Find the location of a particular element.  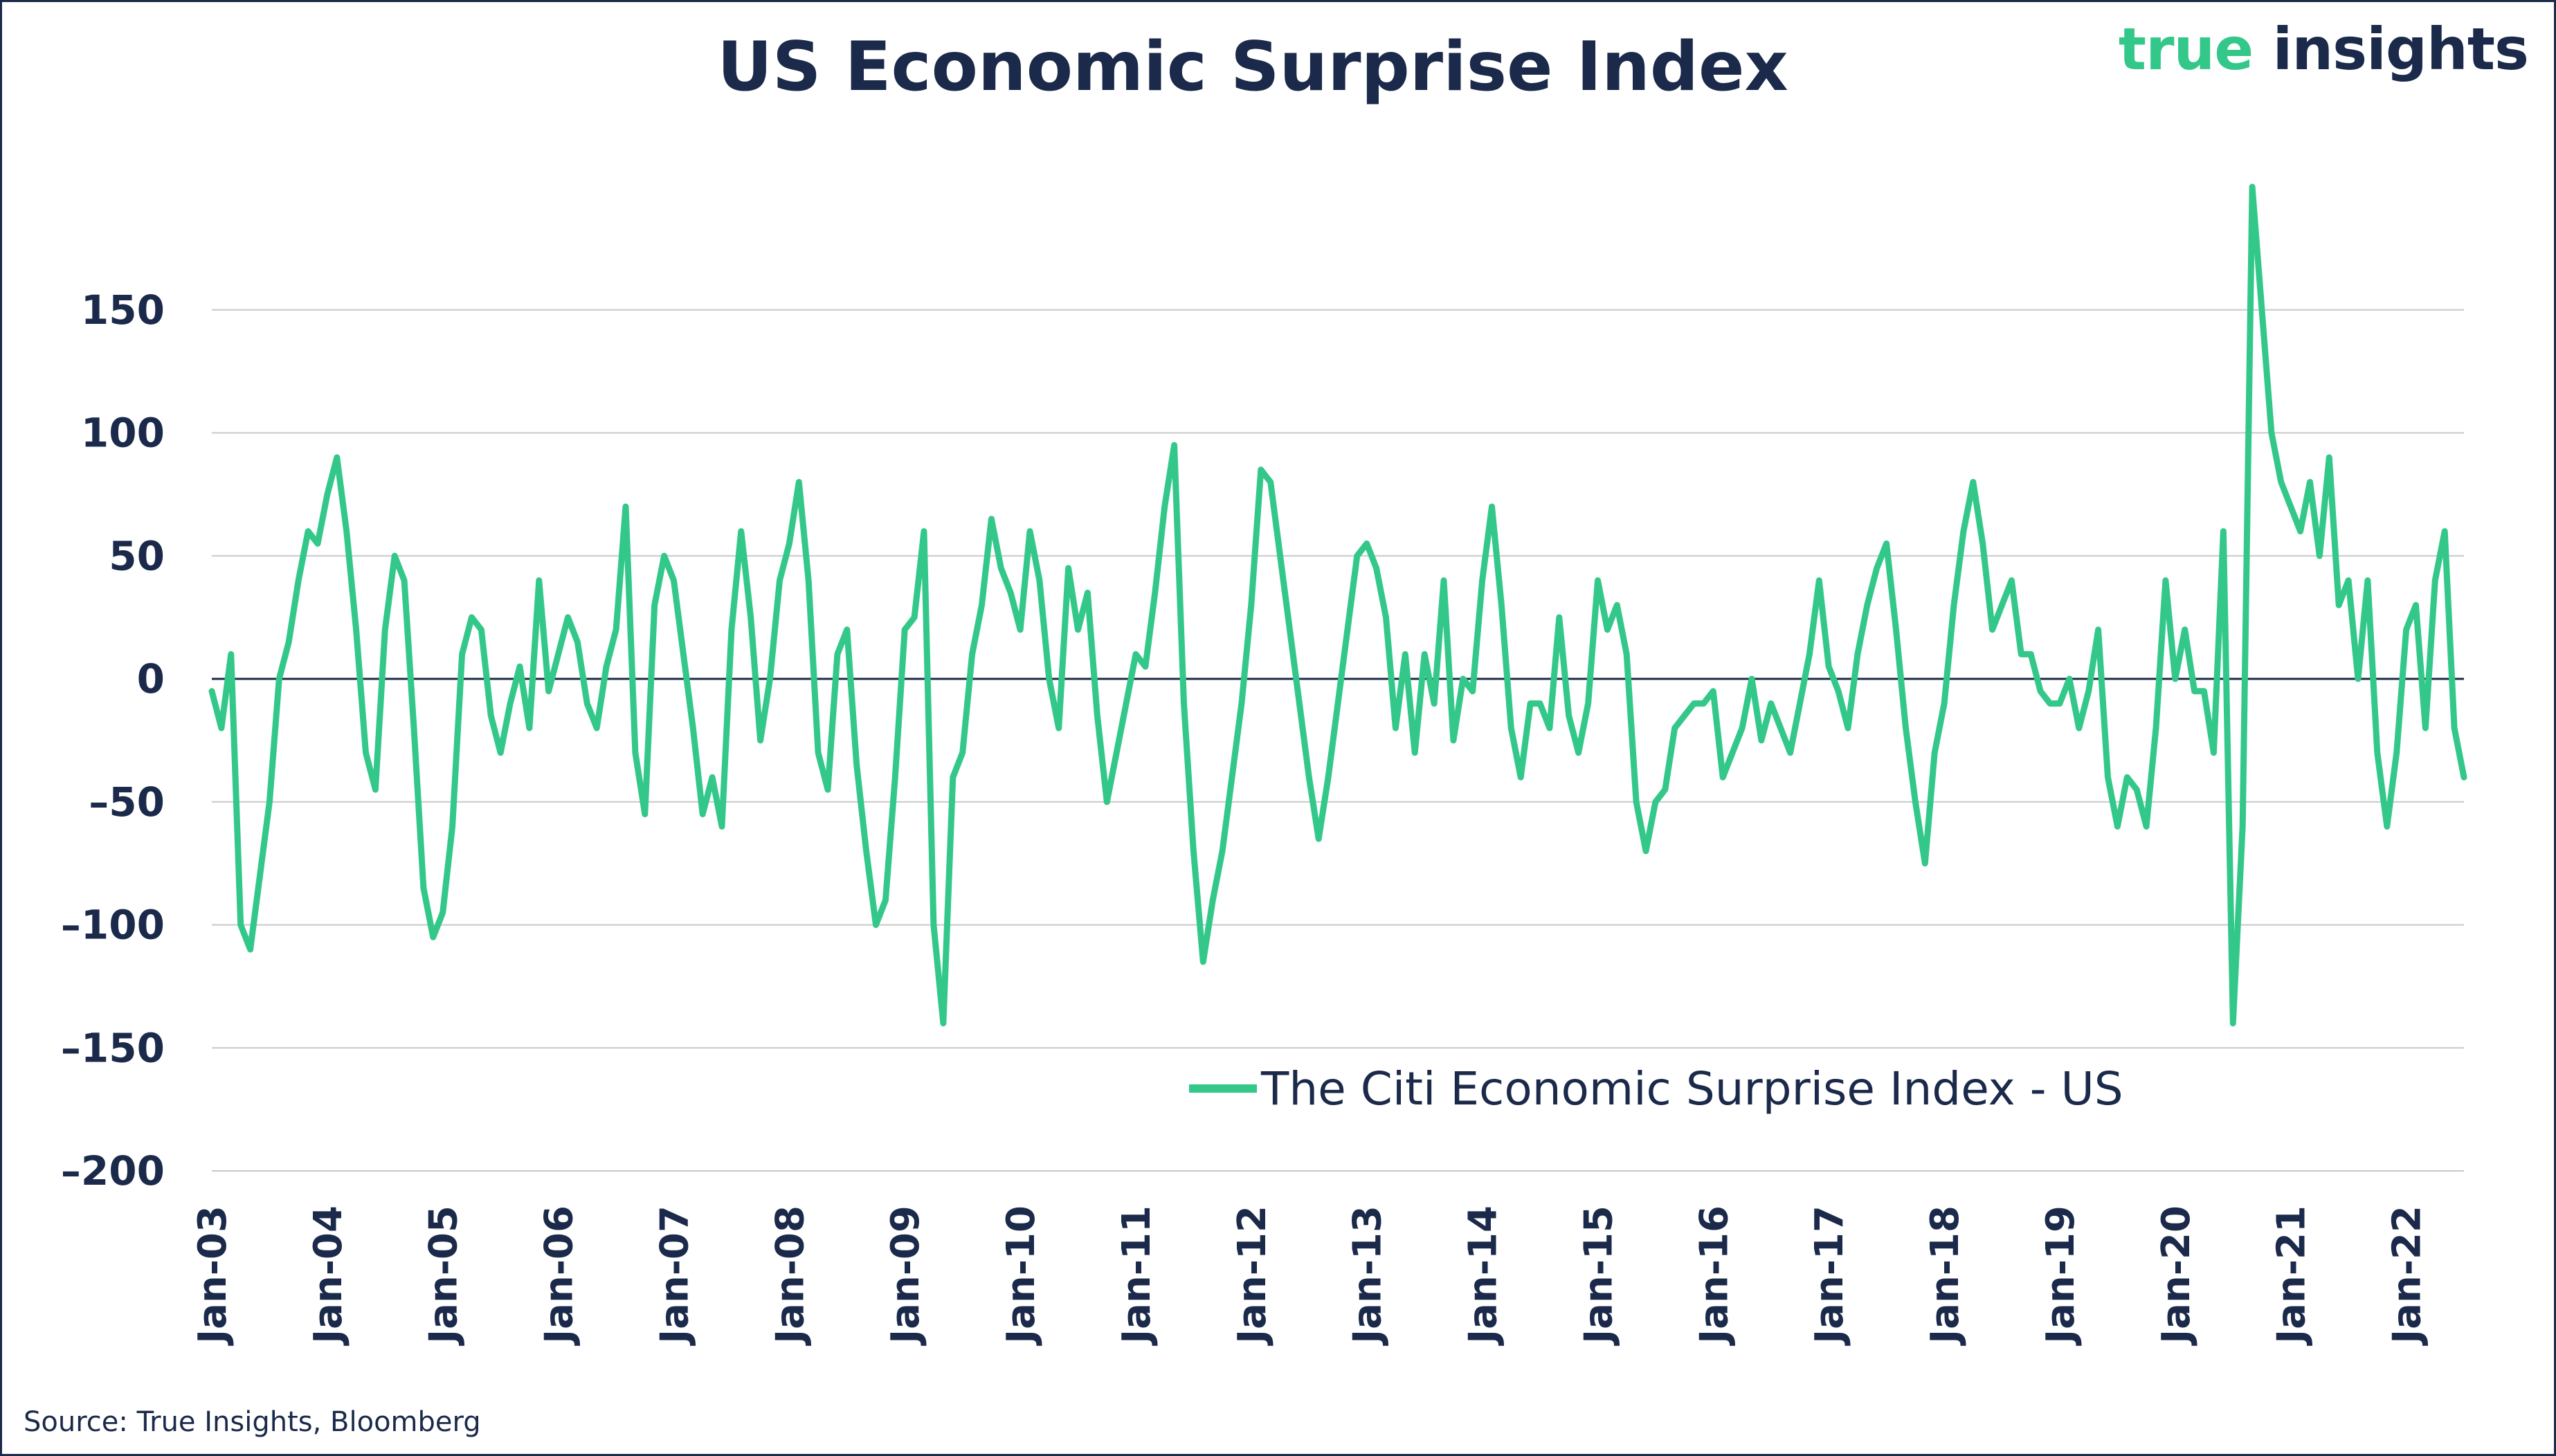

x-tick-label: Jan-13 is located at coordinates (1368, 1276).